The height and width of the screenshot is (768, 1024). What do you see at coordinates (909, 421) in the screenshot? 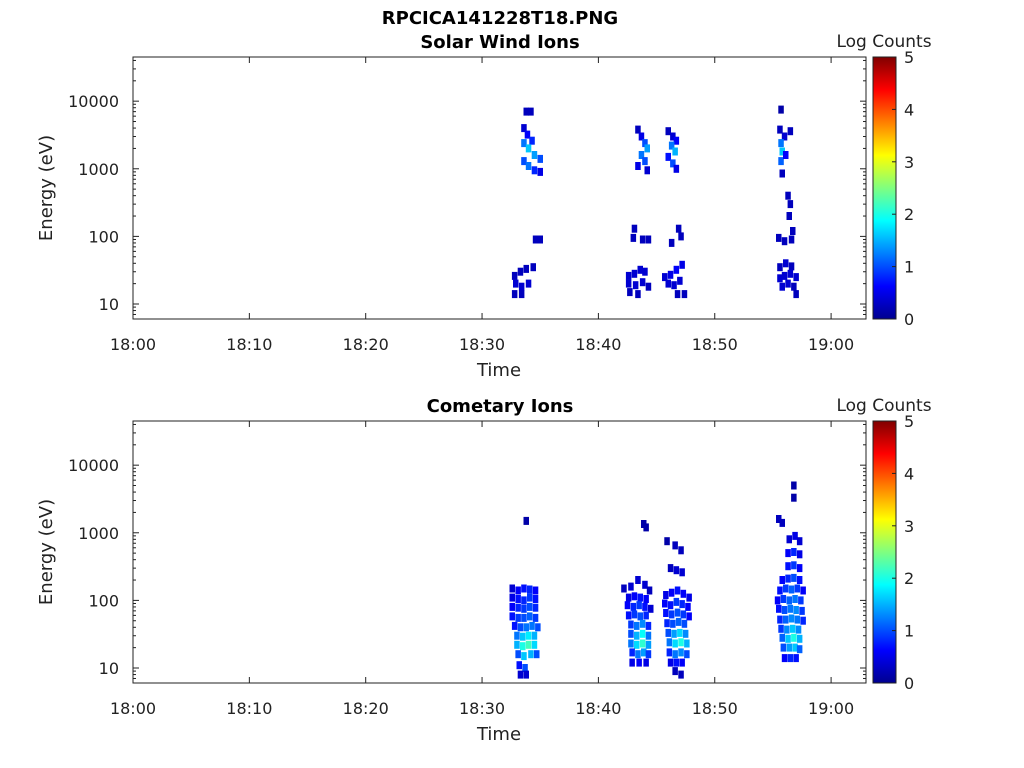
I see `cometary-colorbar-tick-label: 5` at bounding box center [909, 421].